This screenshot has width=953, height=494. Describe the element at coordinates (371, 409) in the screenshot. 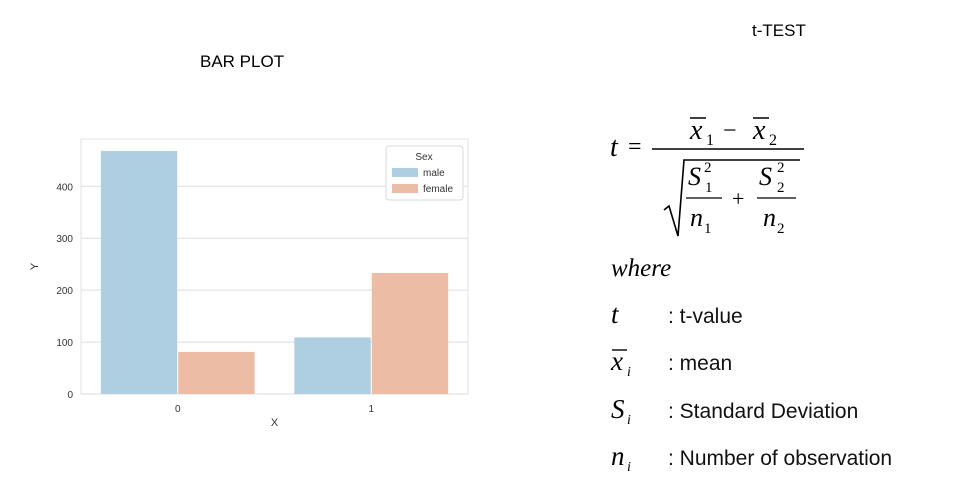

I see `x-tick-label: 1` at that location.